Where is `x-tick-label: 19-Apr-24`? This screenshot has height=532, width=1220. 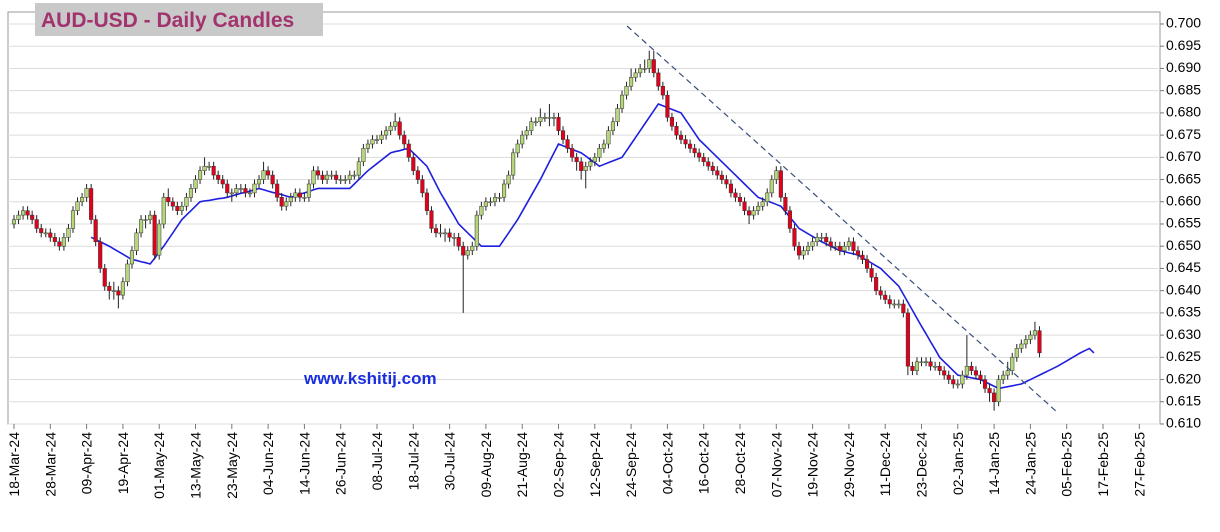 x-tick-label: 19-Apr-24 is located at coordinates (123, 463).